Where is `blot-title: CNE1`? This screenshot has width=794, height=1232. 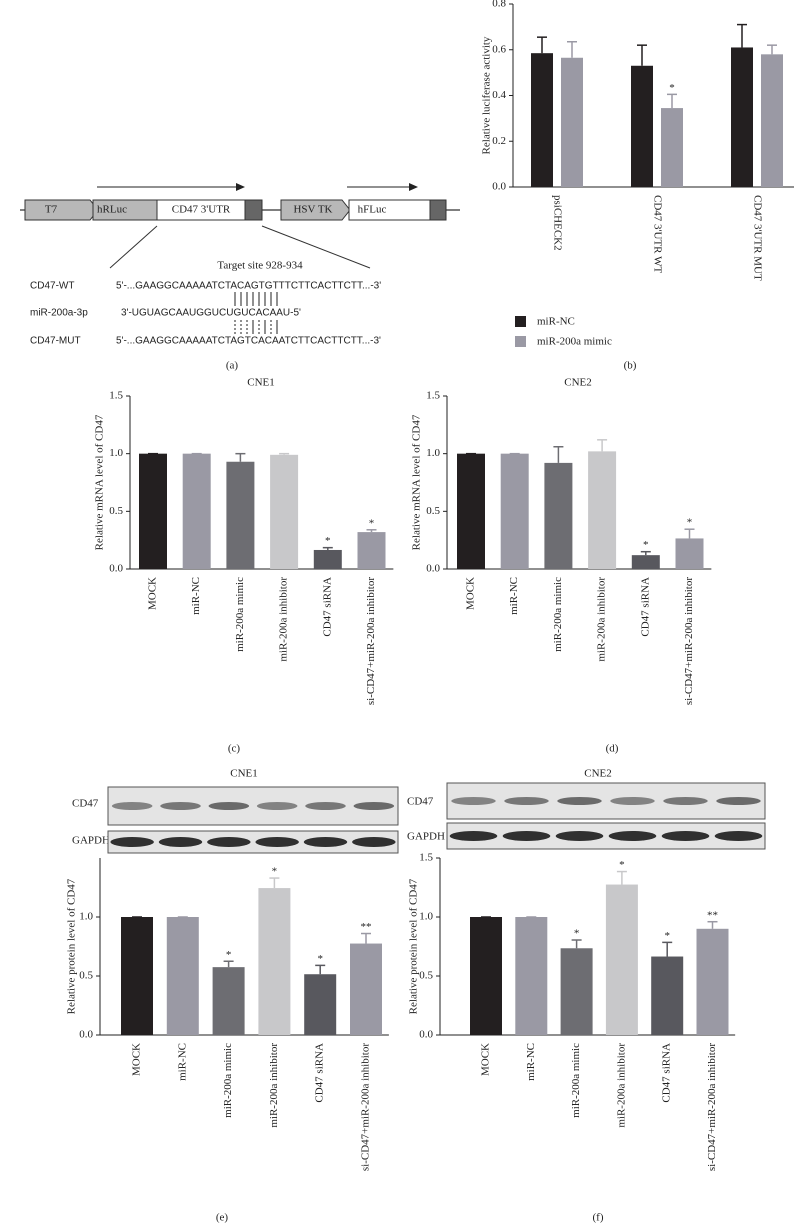 blot-title: CNE1 is located at coordinates (244, 774).